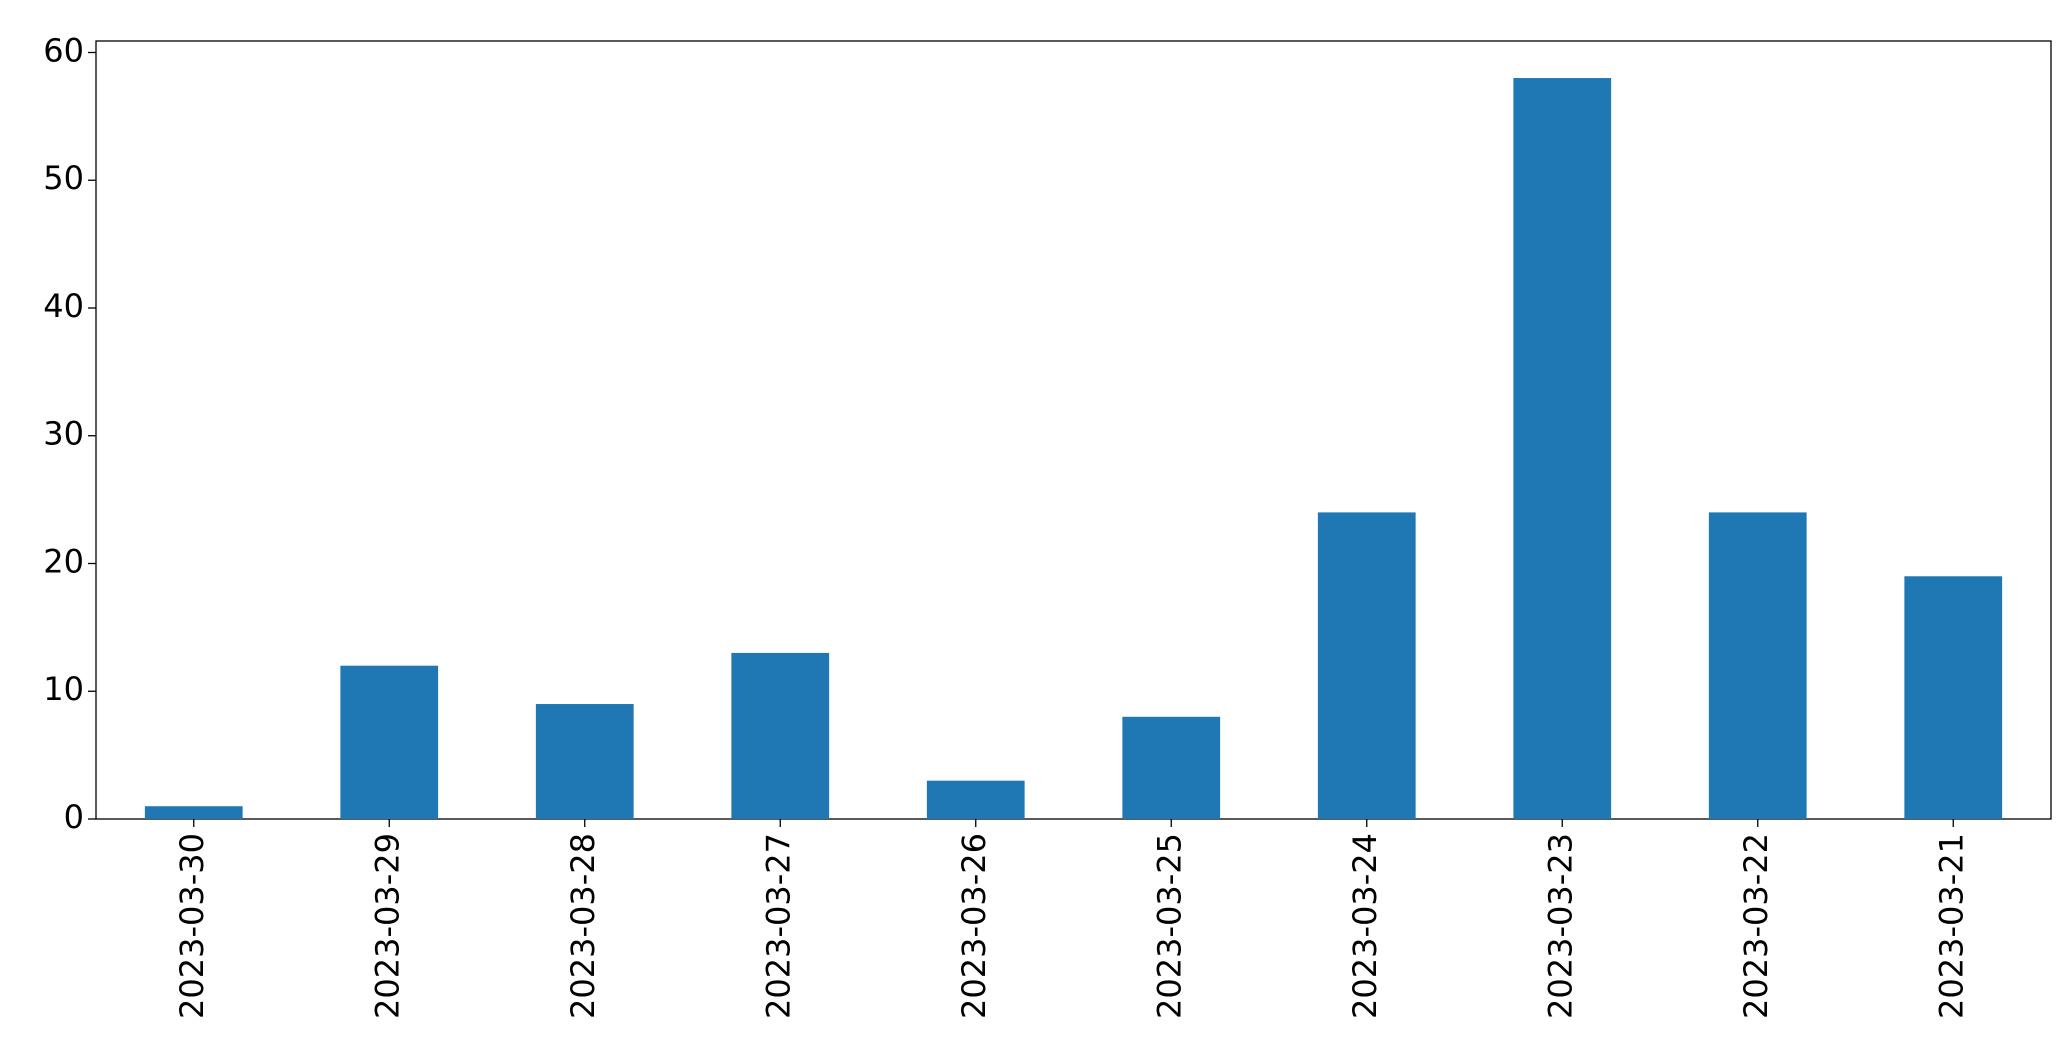 The image size is (2071, 1063). What do you see at coordinates (63, 306) in the screenshot?
I see `y-tick-label: 40` at bounding box center [63, 306].